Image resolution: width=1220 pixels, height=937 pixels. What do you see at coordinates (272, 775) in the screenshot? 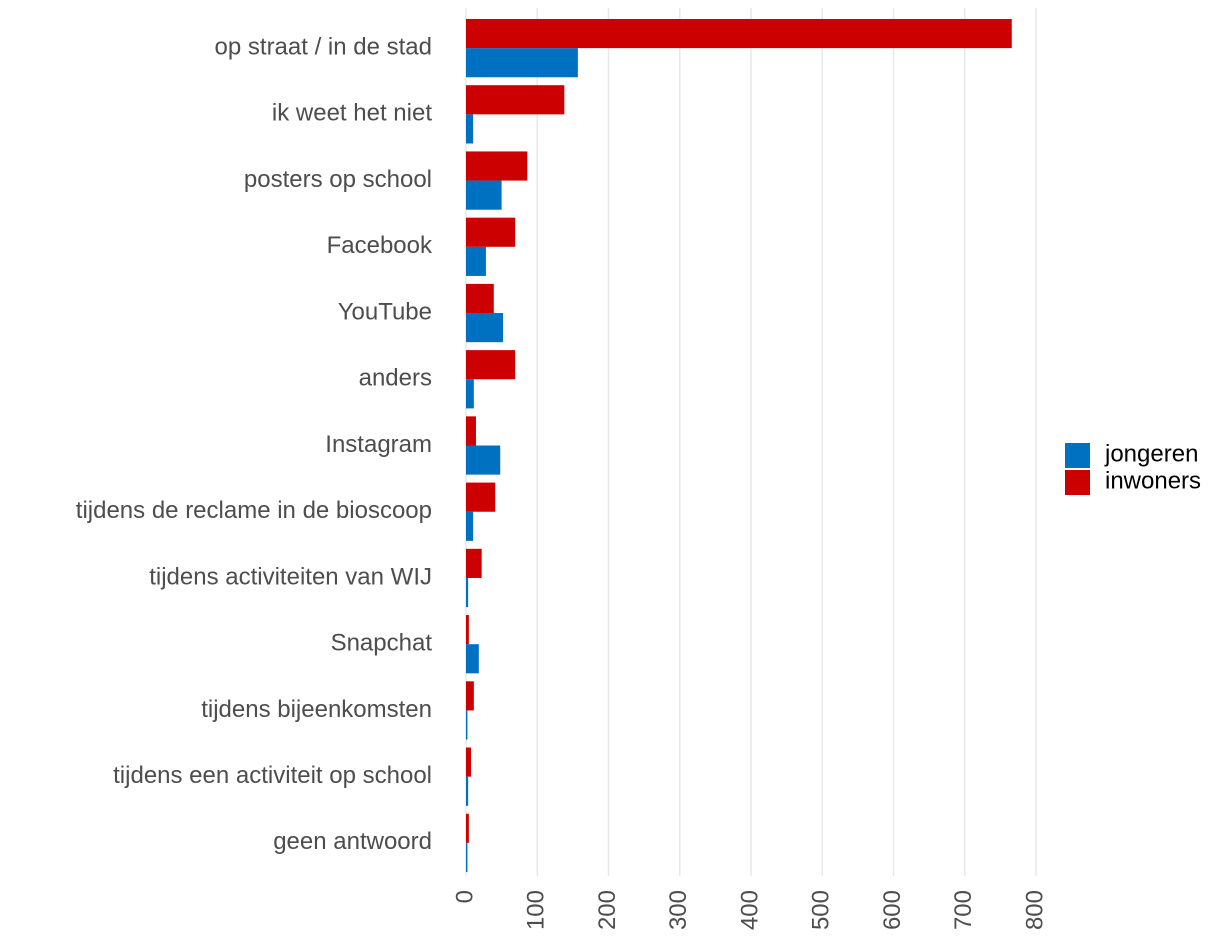
I see `y-tick-label: tijdens een activiteit op school` at bounding box center [272, 775].